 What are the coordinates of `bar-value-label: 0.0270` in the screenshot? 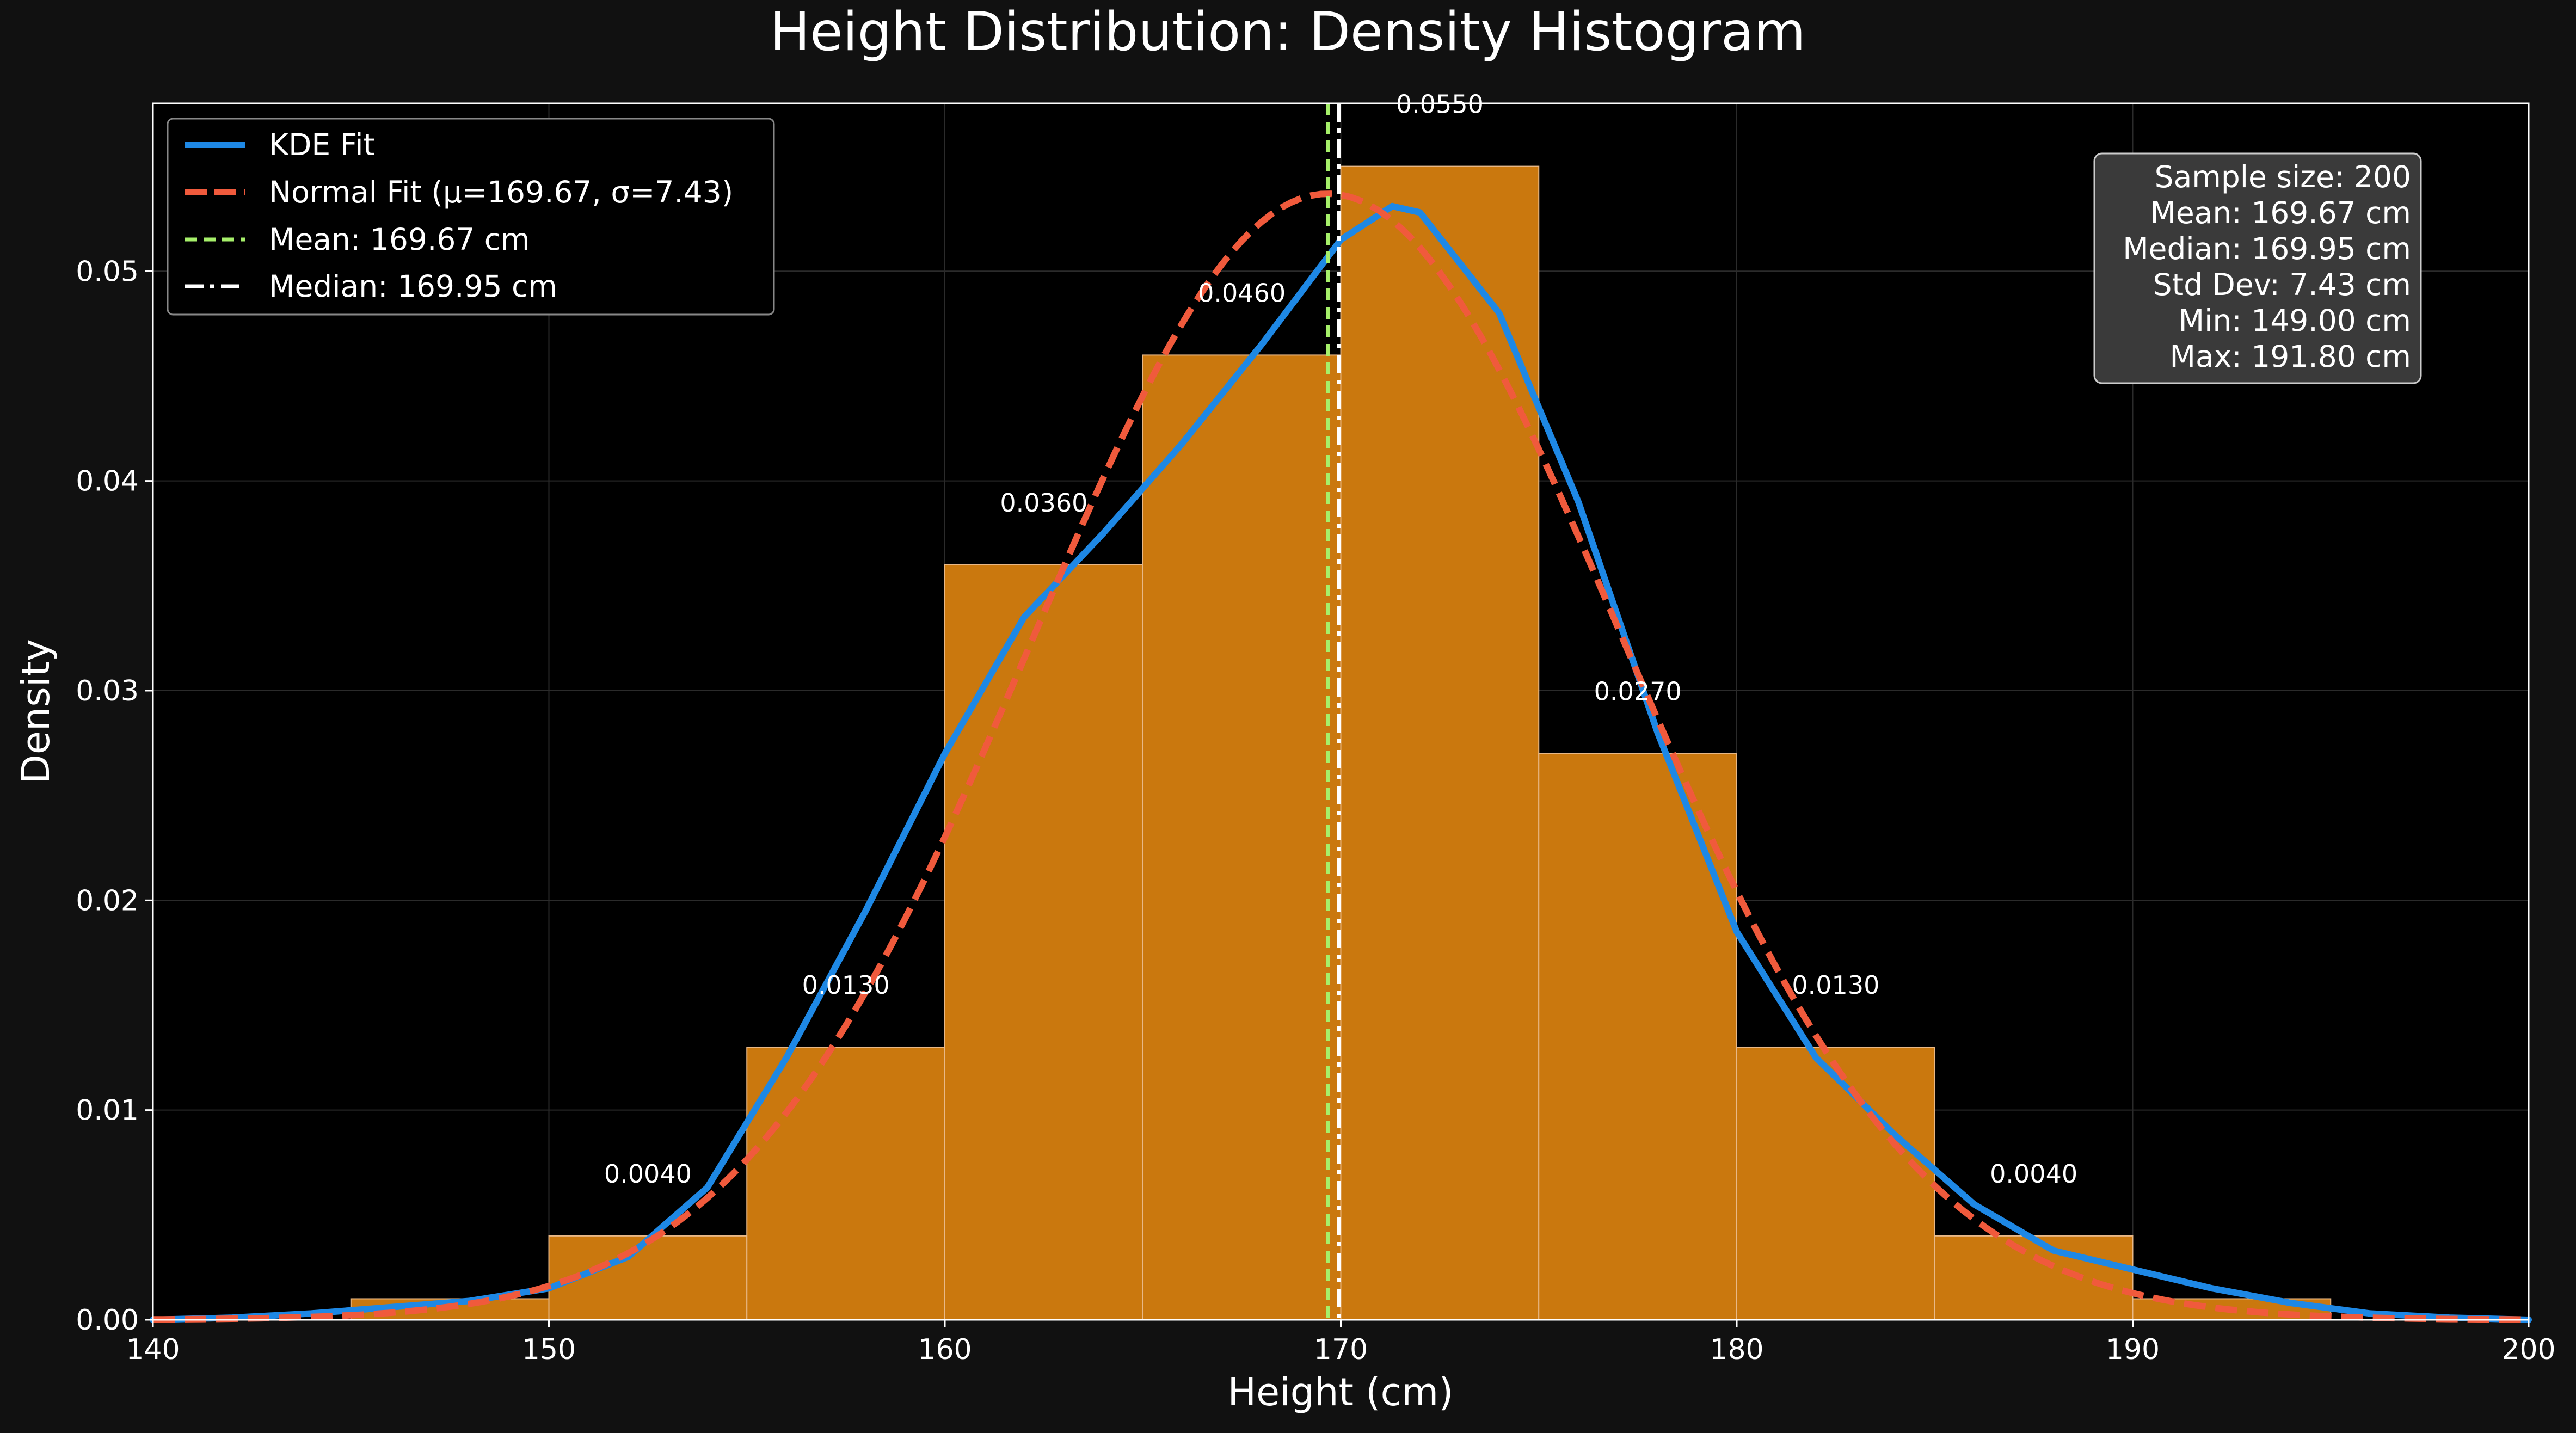 It's located at (1638, 691).